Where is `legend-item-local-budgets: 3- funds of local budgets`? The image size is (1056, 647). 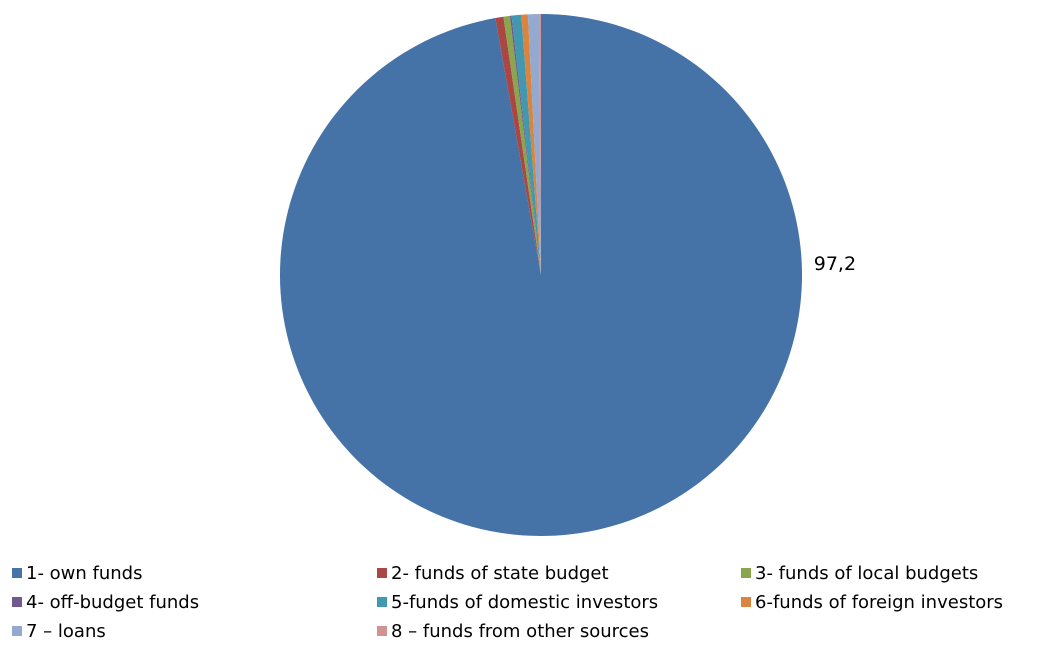
legend-item-local-budgets: 3- funds of local budgets is located at coordinates (859, 573).